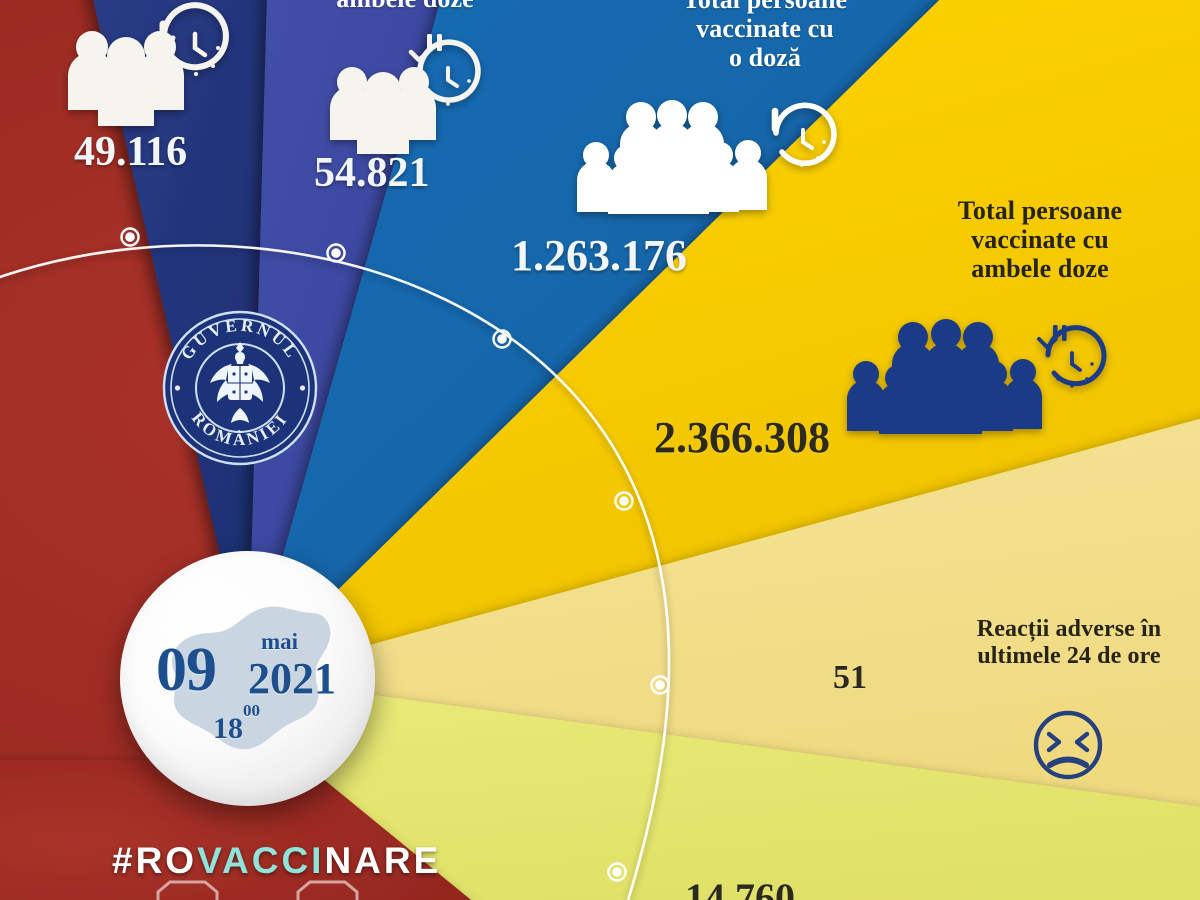 This screenshot has height=900, width=1200. I want to click on segment-heading-reactii-adverse: Reacții adverse în ultimele 24 de ore, so click(1069, 643).